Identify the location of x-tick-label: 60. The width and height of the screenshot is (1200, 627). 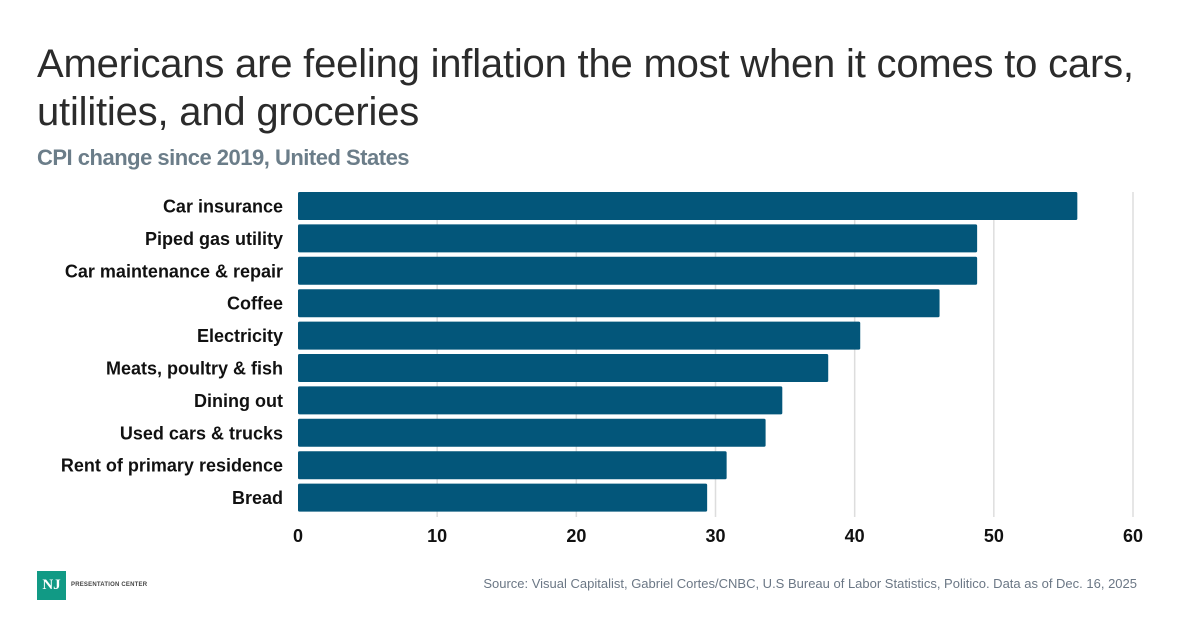
(1133, 536).